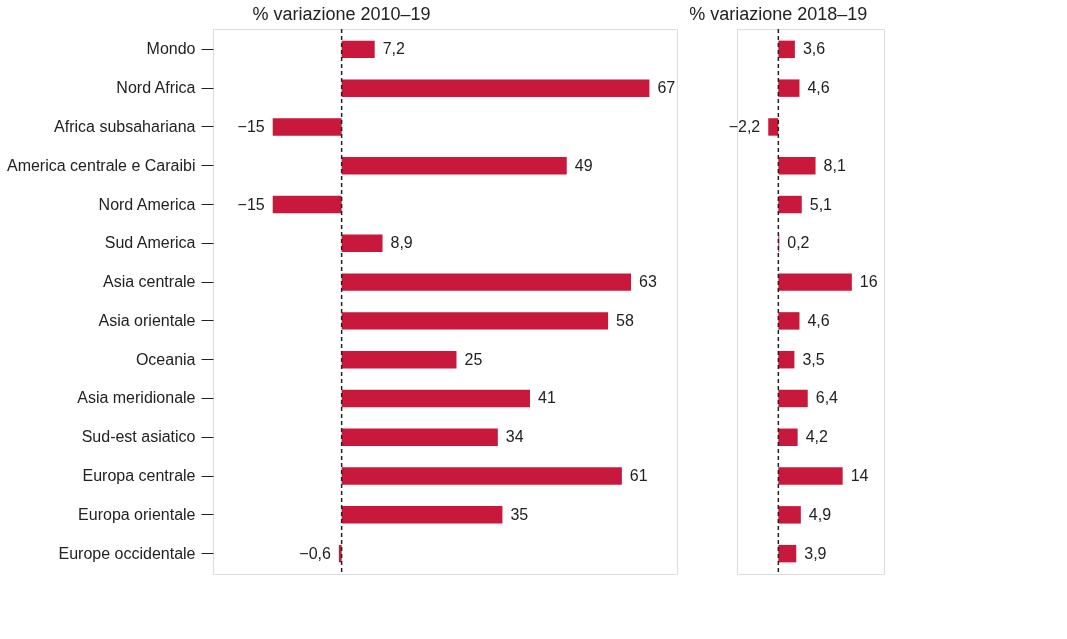  What do you see at coordinates (127, 553) in the screenshot?
I see `y-tick-label: Europe occidentale` at bounding box center [127, 553].